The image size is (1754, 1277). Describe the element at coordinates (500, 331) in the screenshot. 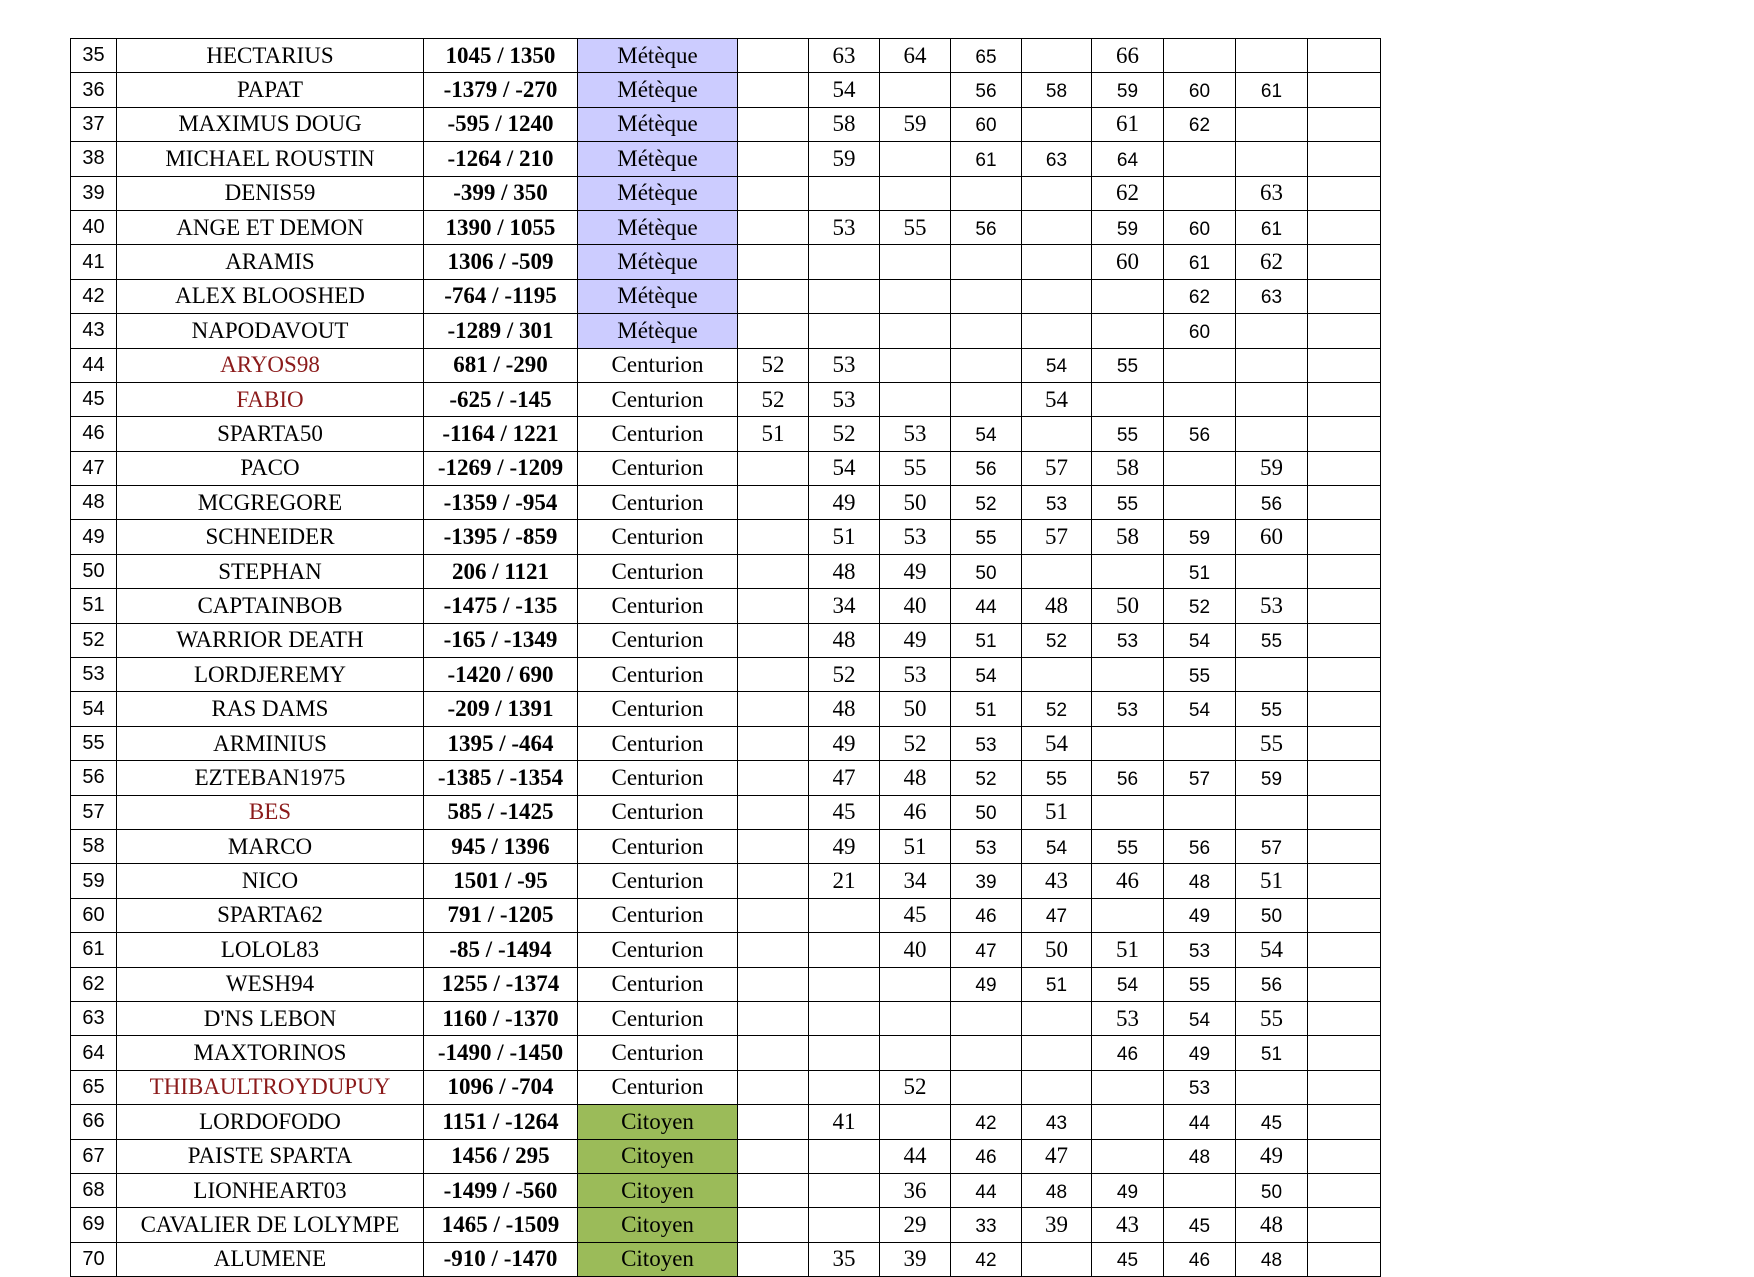

I see `coordinates-cell: -1289 / 301` at that location.